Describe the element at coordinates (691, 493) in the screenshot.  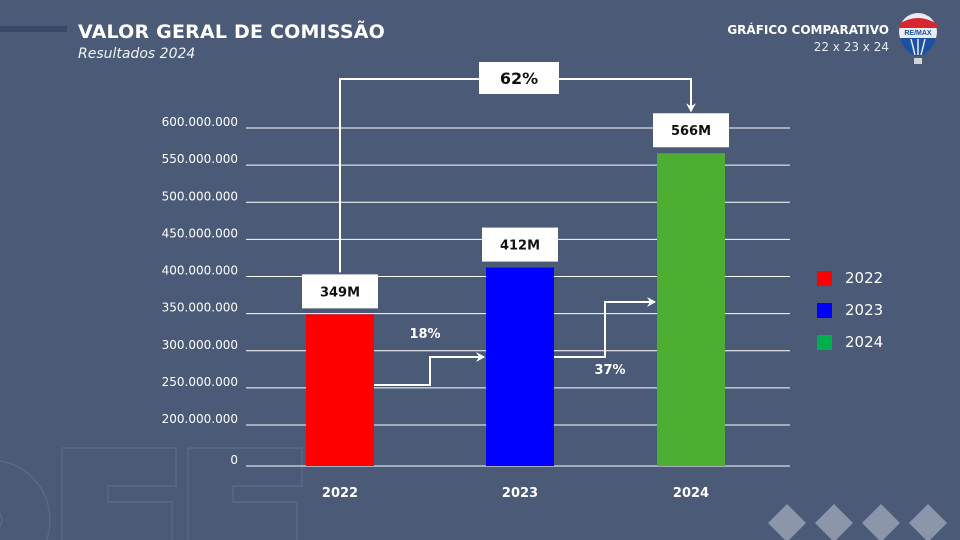
I see `x-tick-label: 2024` at that location.